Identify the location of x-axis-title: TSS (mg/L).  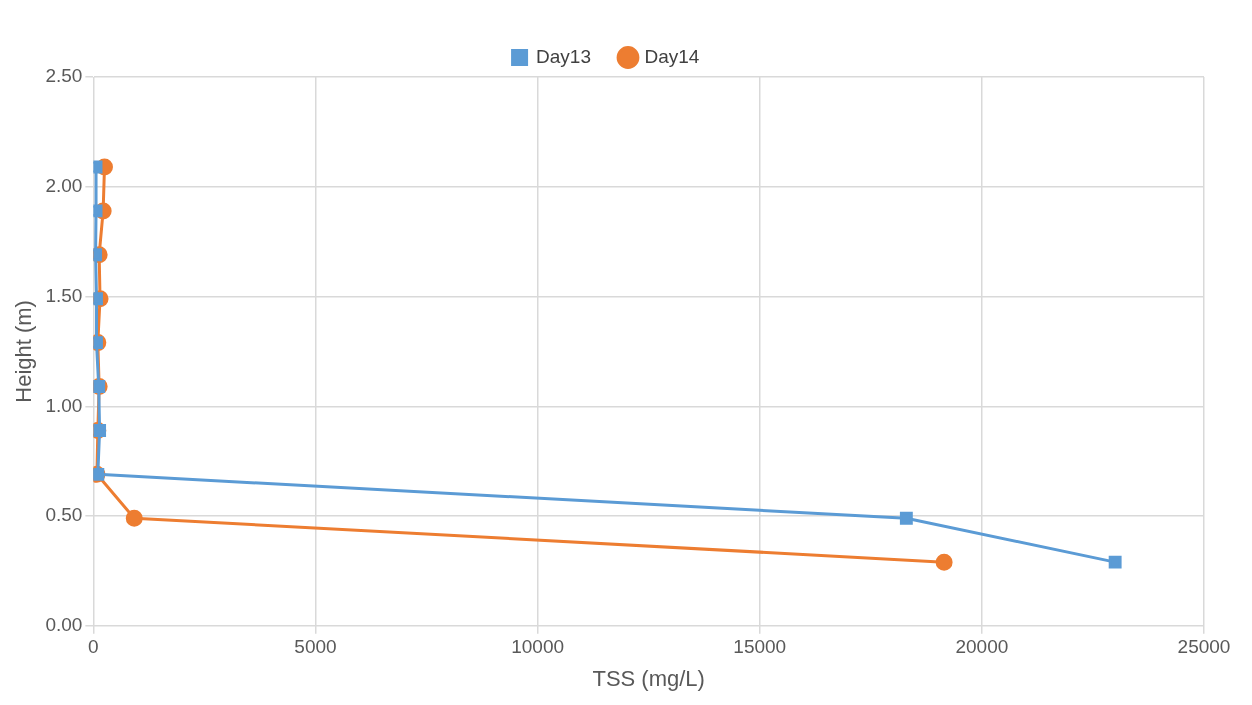
(648, 678).